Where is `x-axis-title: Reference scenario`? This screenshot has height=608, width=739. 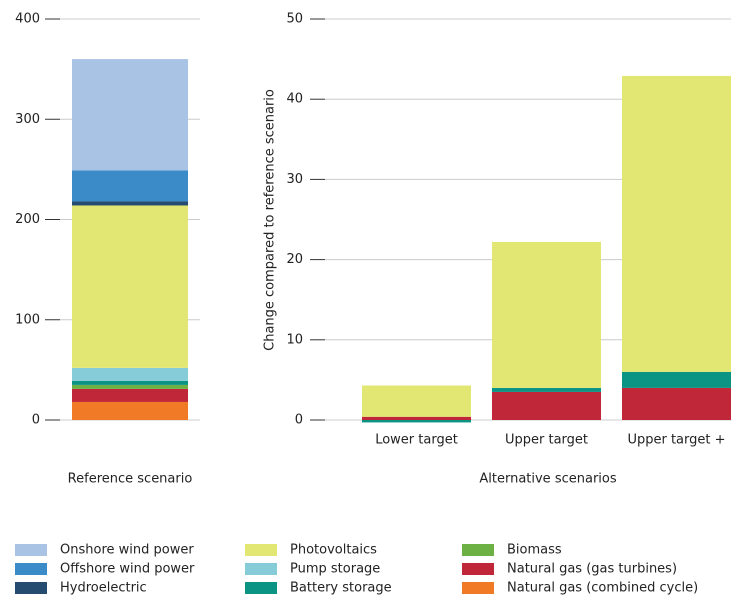 x-axis-title: Reference scenario is located at coordinates (130, 479).